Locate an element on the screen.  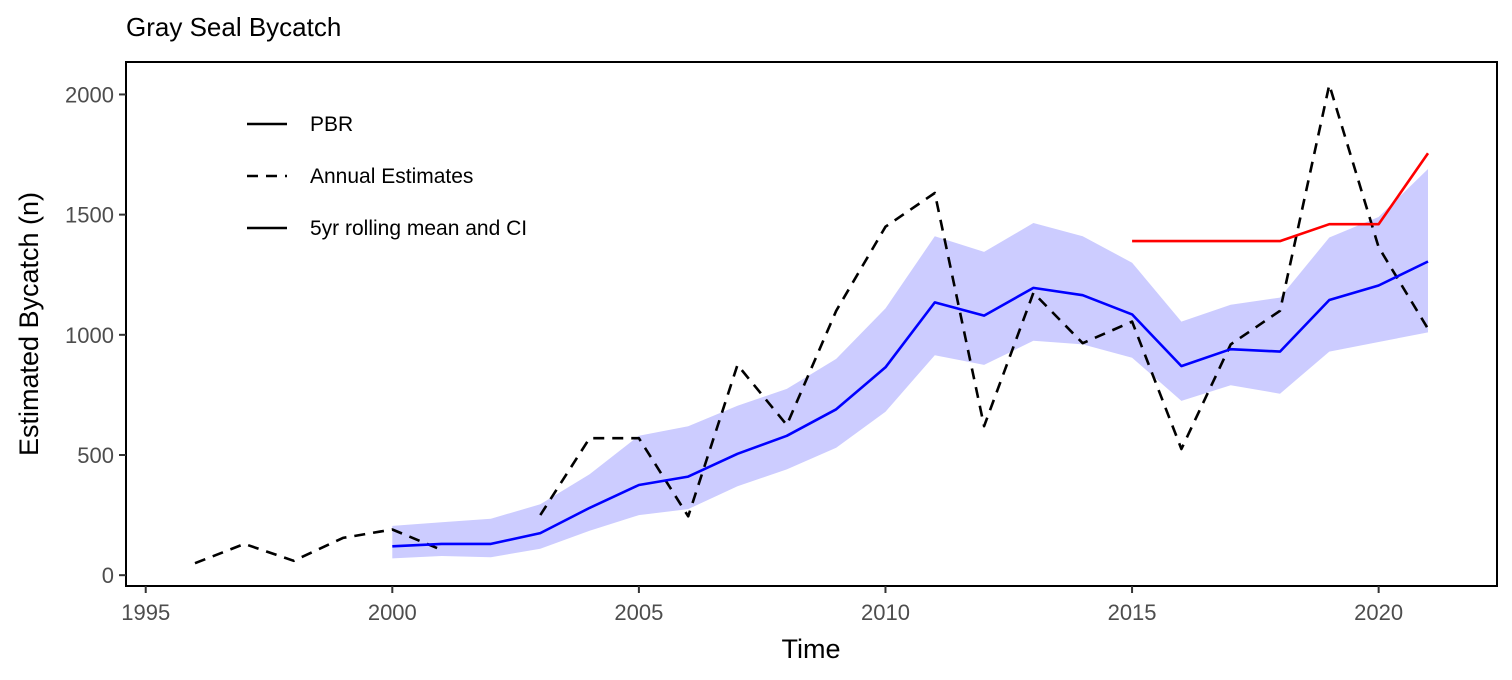
x-tick-label-1995: 1995 is located at coordinates (145, 612).